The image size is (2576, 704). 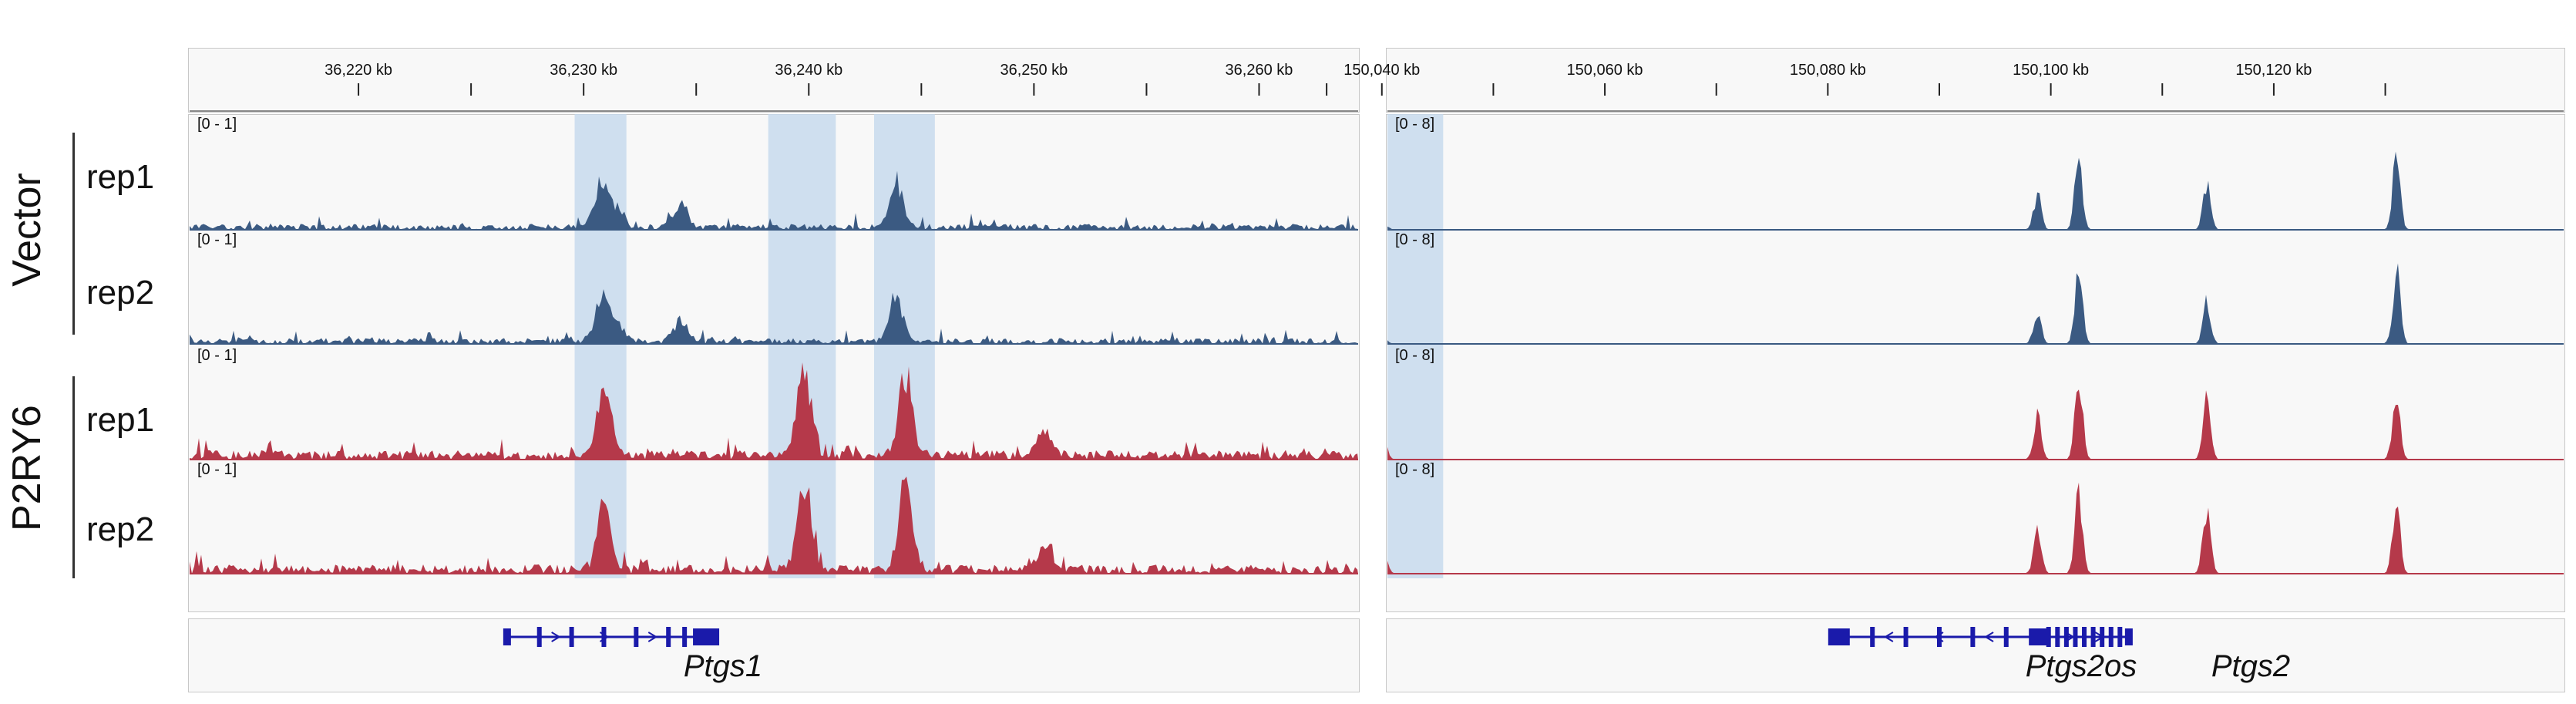 What do you see at coordinates (2051, 70) in the screenshot?
I see `right-tick-label: 150,100 kb` at bounding box center [2051, 70].